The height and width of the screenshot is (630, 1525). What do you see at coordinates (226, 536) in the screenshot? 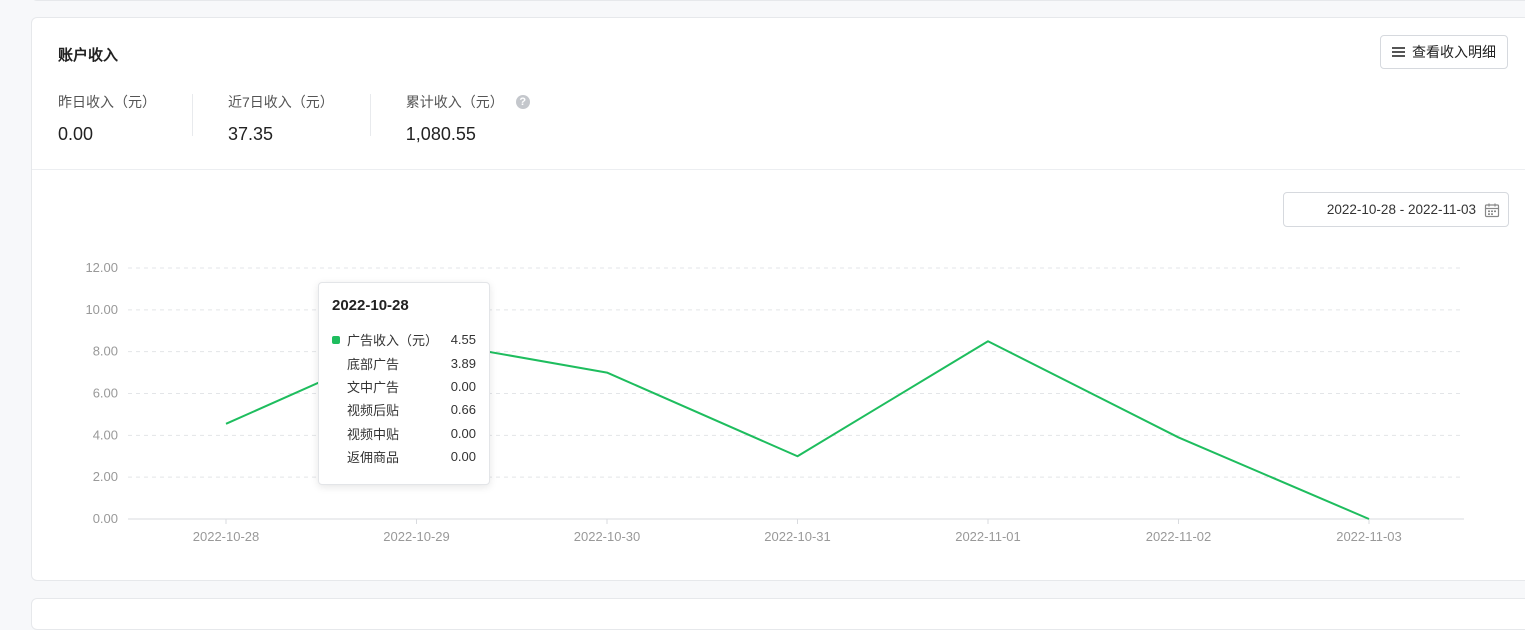
I see `x-tick-label: 2022-10-28` at bounding box center [226, 536].